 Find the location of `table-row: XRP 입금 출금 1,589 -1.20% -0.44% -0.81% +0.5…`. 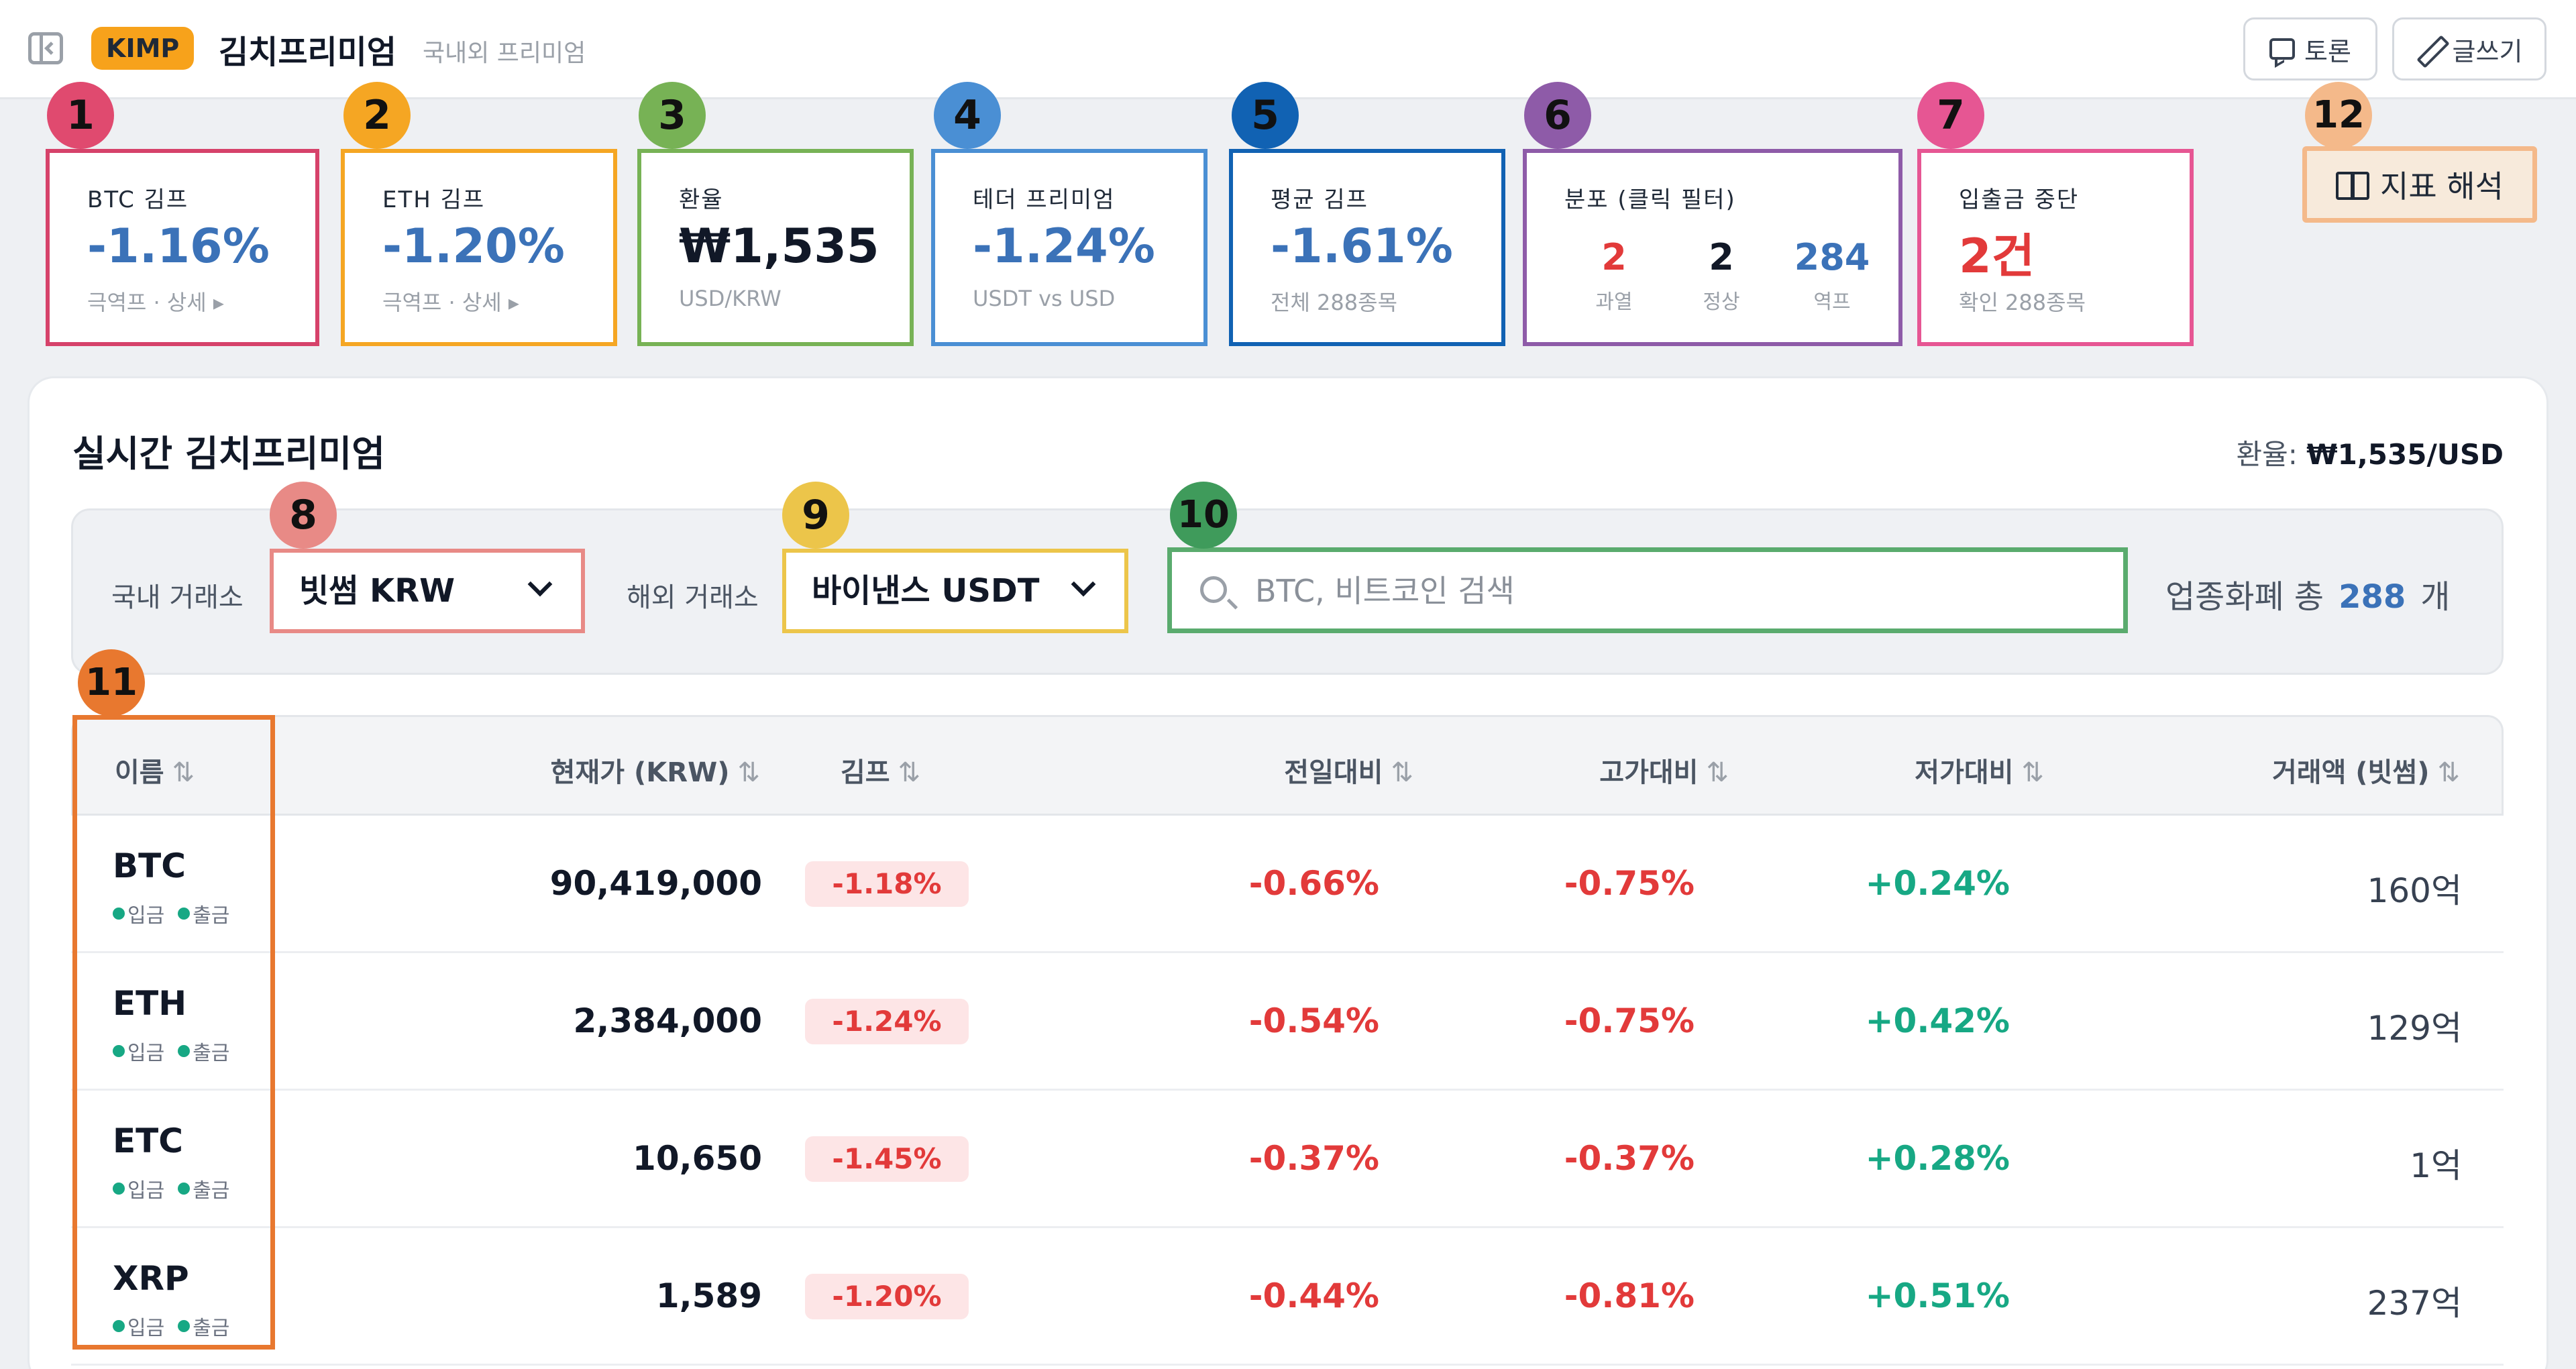

table-row: XRP 입금 출금 1,589 -1.20% -0.44% -0.81% +0.5… is located at coordinates (1287, 1297).